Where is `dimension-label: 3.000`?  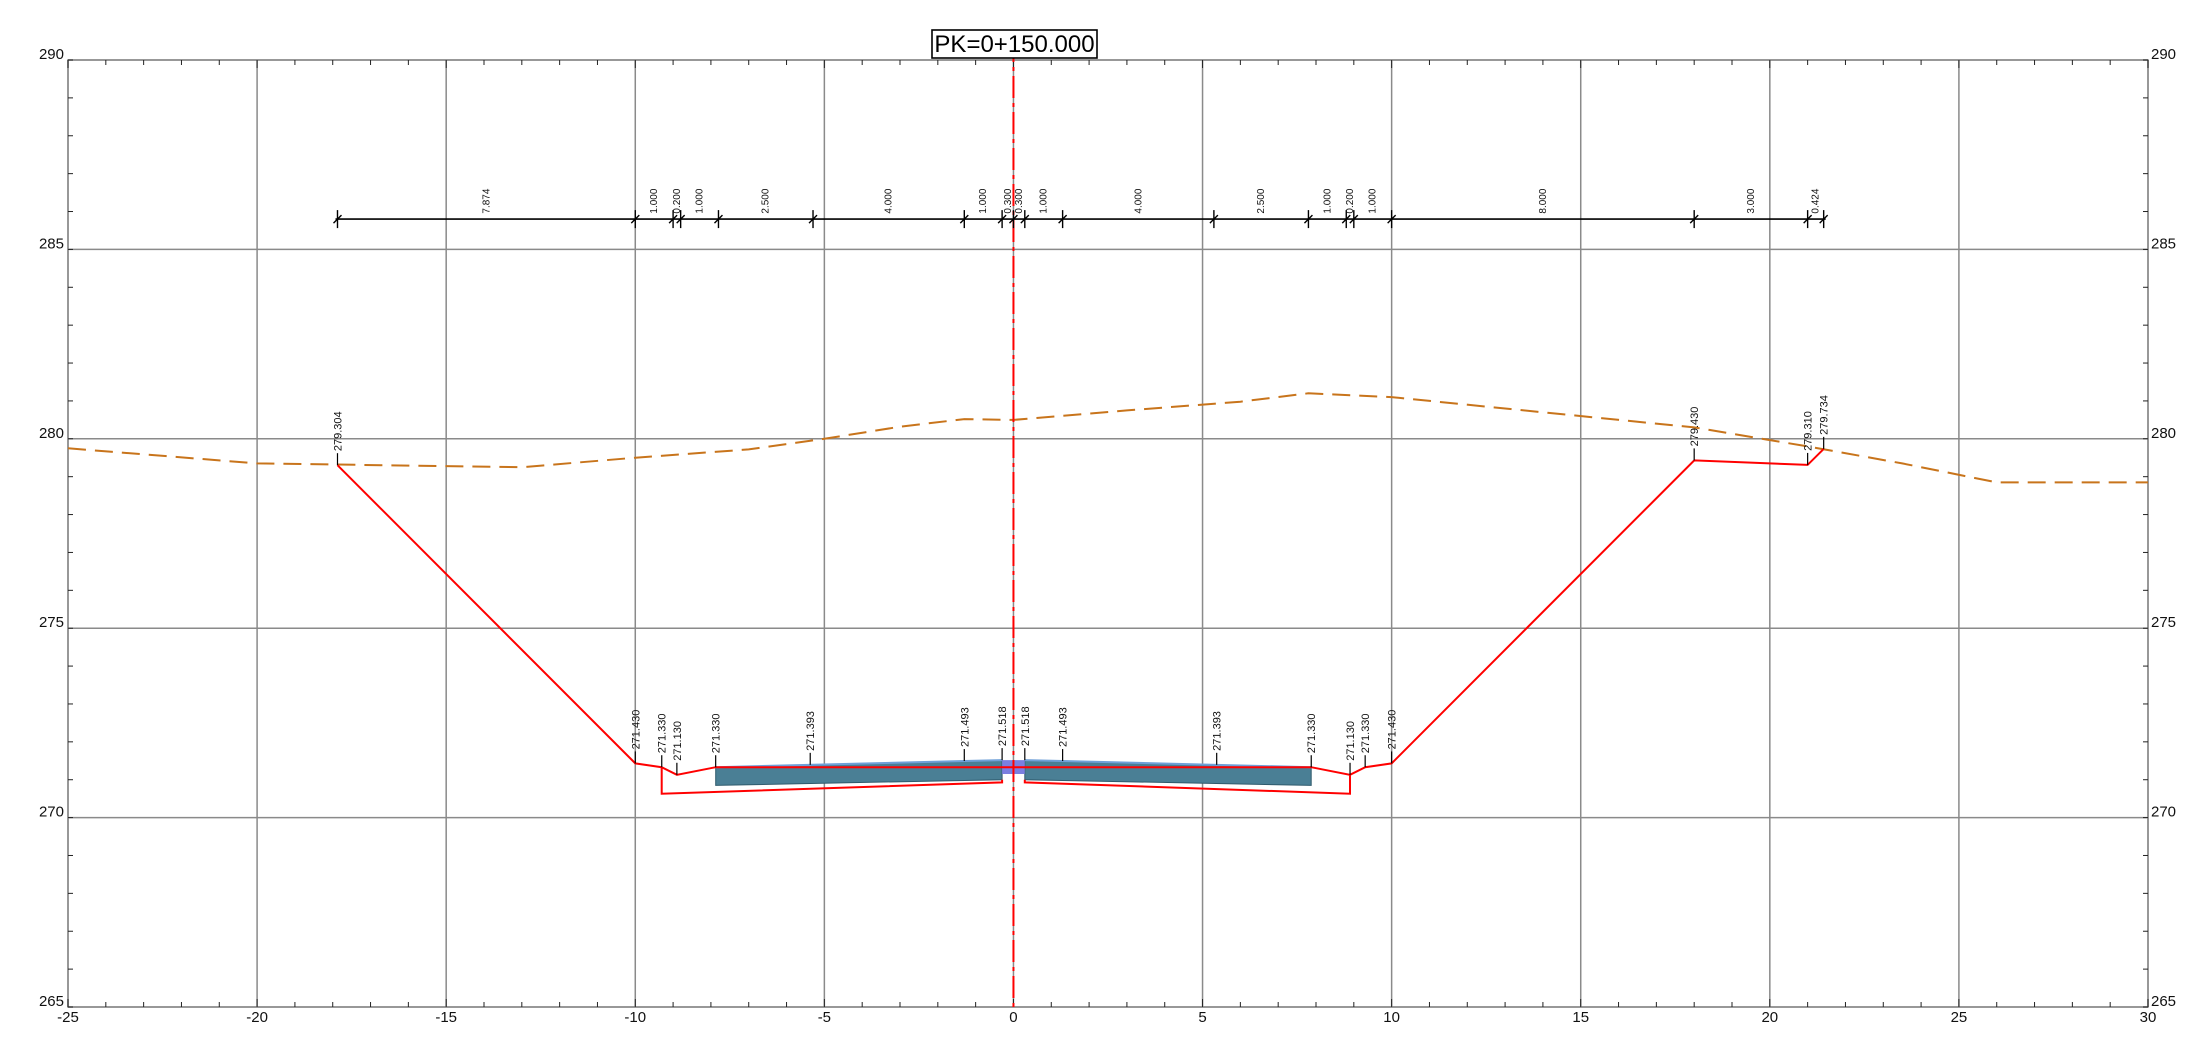 dimension-label: 3.000 is located at coordinates (1751, 200).